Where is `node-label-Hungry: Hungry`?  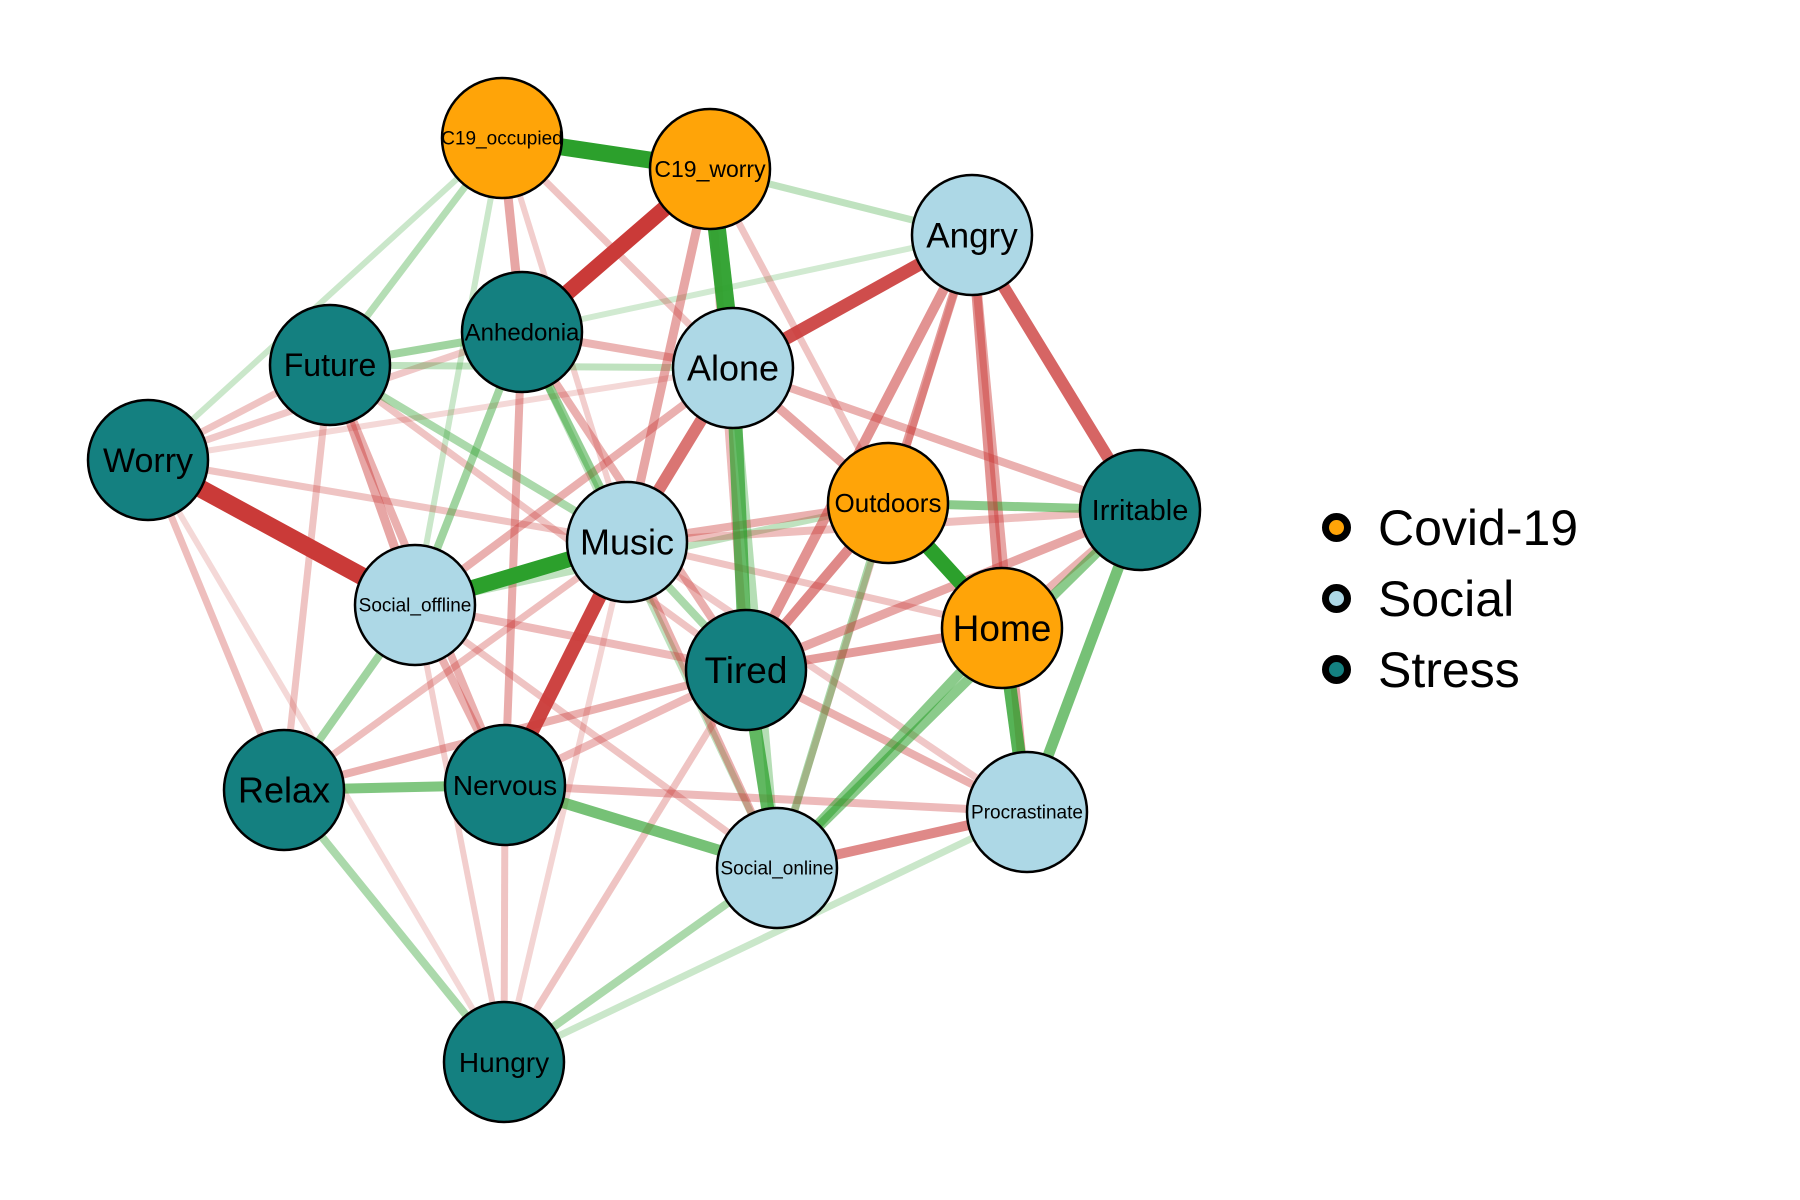
node-label-Hungry: Hungry is located at coordinates (504, 1062).